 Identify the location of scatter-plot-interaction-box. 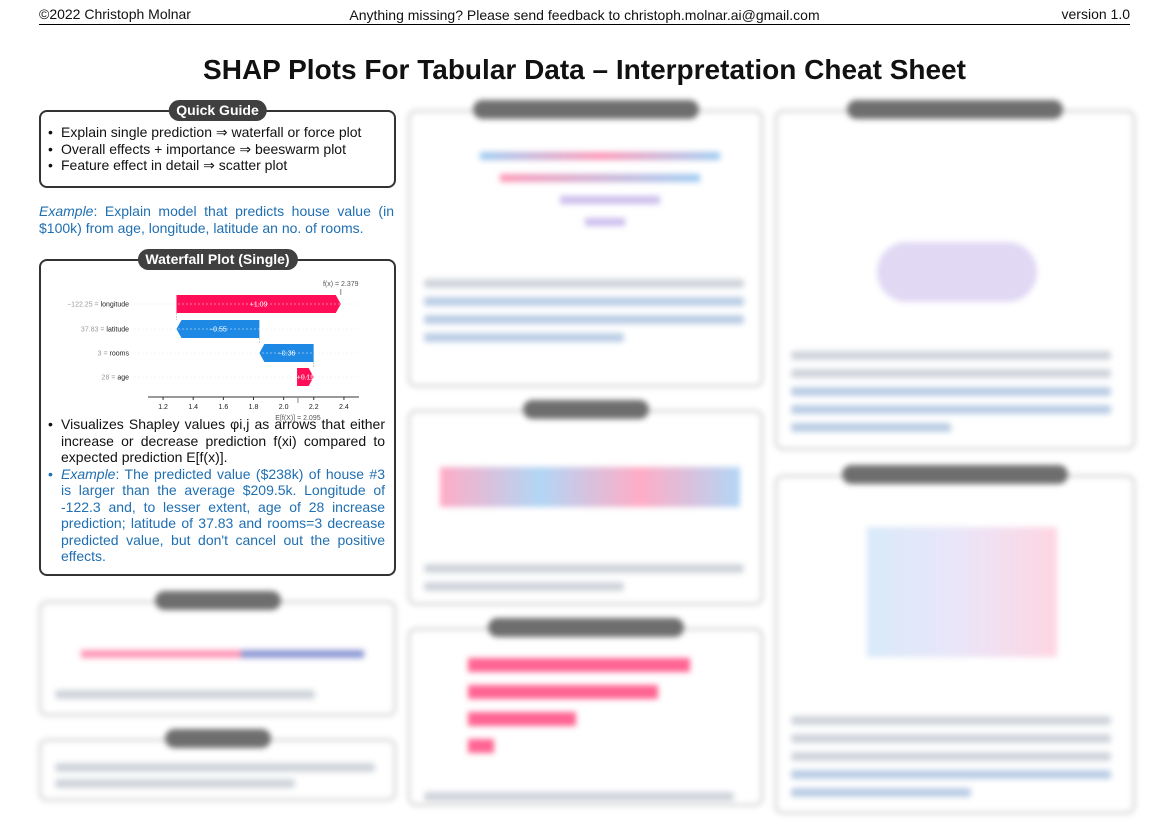
(955, 639).